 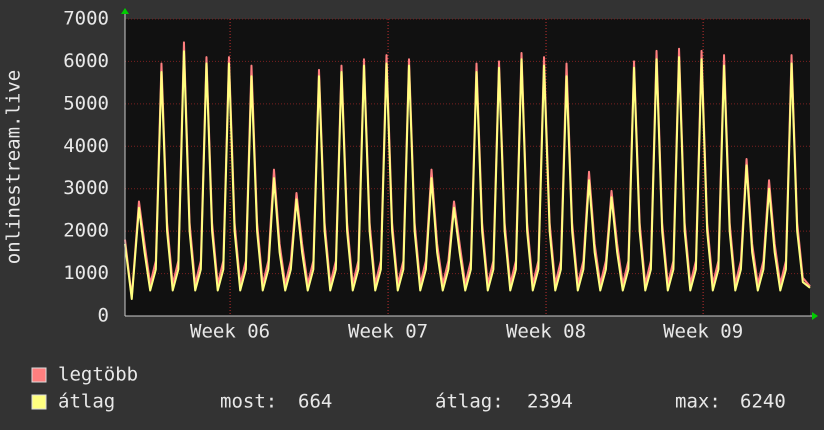 What do you see at coordinates (230, 332) in the screenshot?
I see `x-tick-label: Week 06` at bounding box center [230, 332].